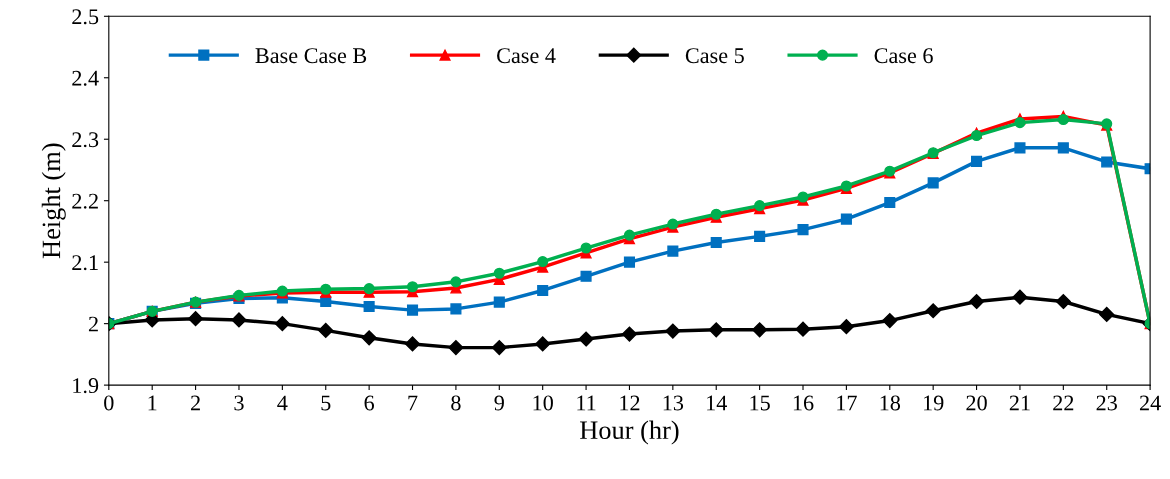  I want to click on y-tick-label: 2.2, so click(85, 201).